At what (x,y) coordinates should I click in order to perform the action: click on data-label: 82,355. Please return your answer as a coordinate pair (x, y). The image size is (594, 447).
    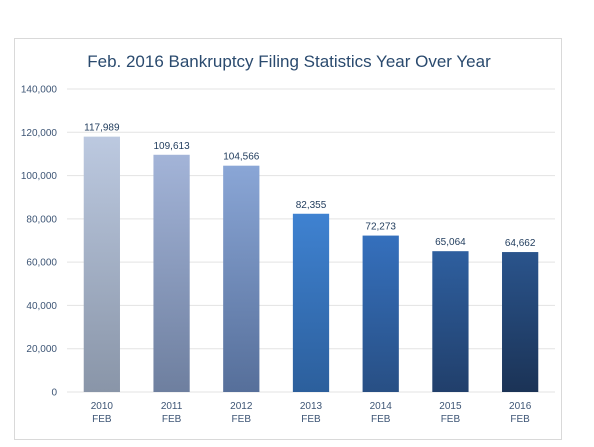
    Looking at the image, I should click on (311, 205).